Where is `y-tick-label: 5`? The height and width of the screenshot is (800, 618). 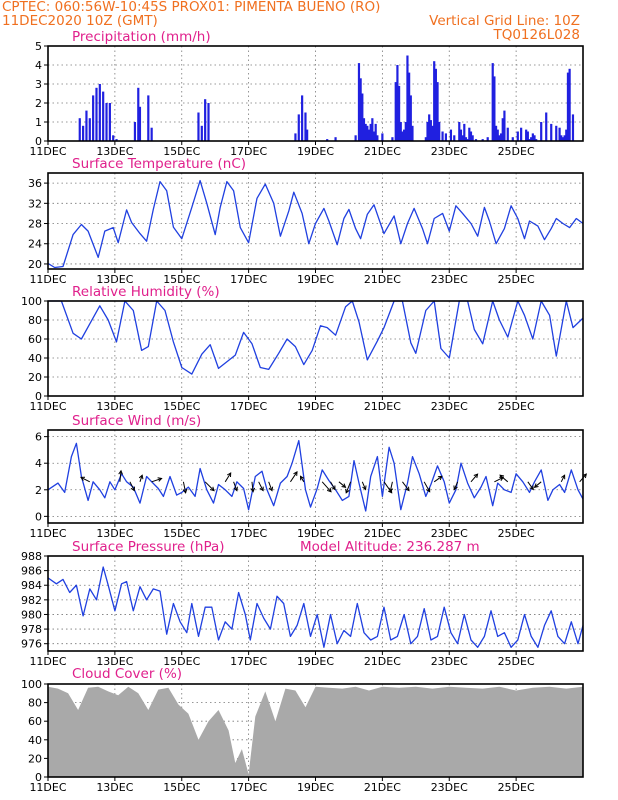
y-tick-label: 5 is located at coordinates (38, 46).